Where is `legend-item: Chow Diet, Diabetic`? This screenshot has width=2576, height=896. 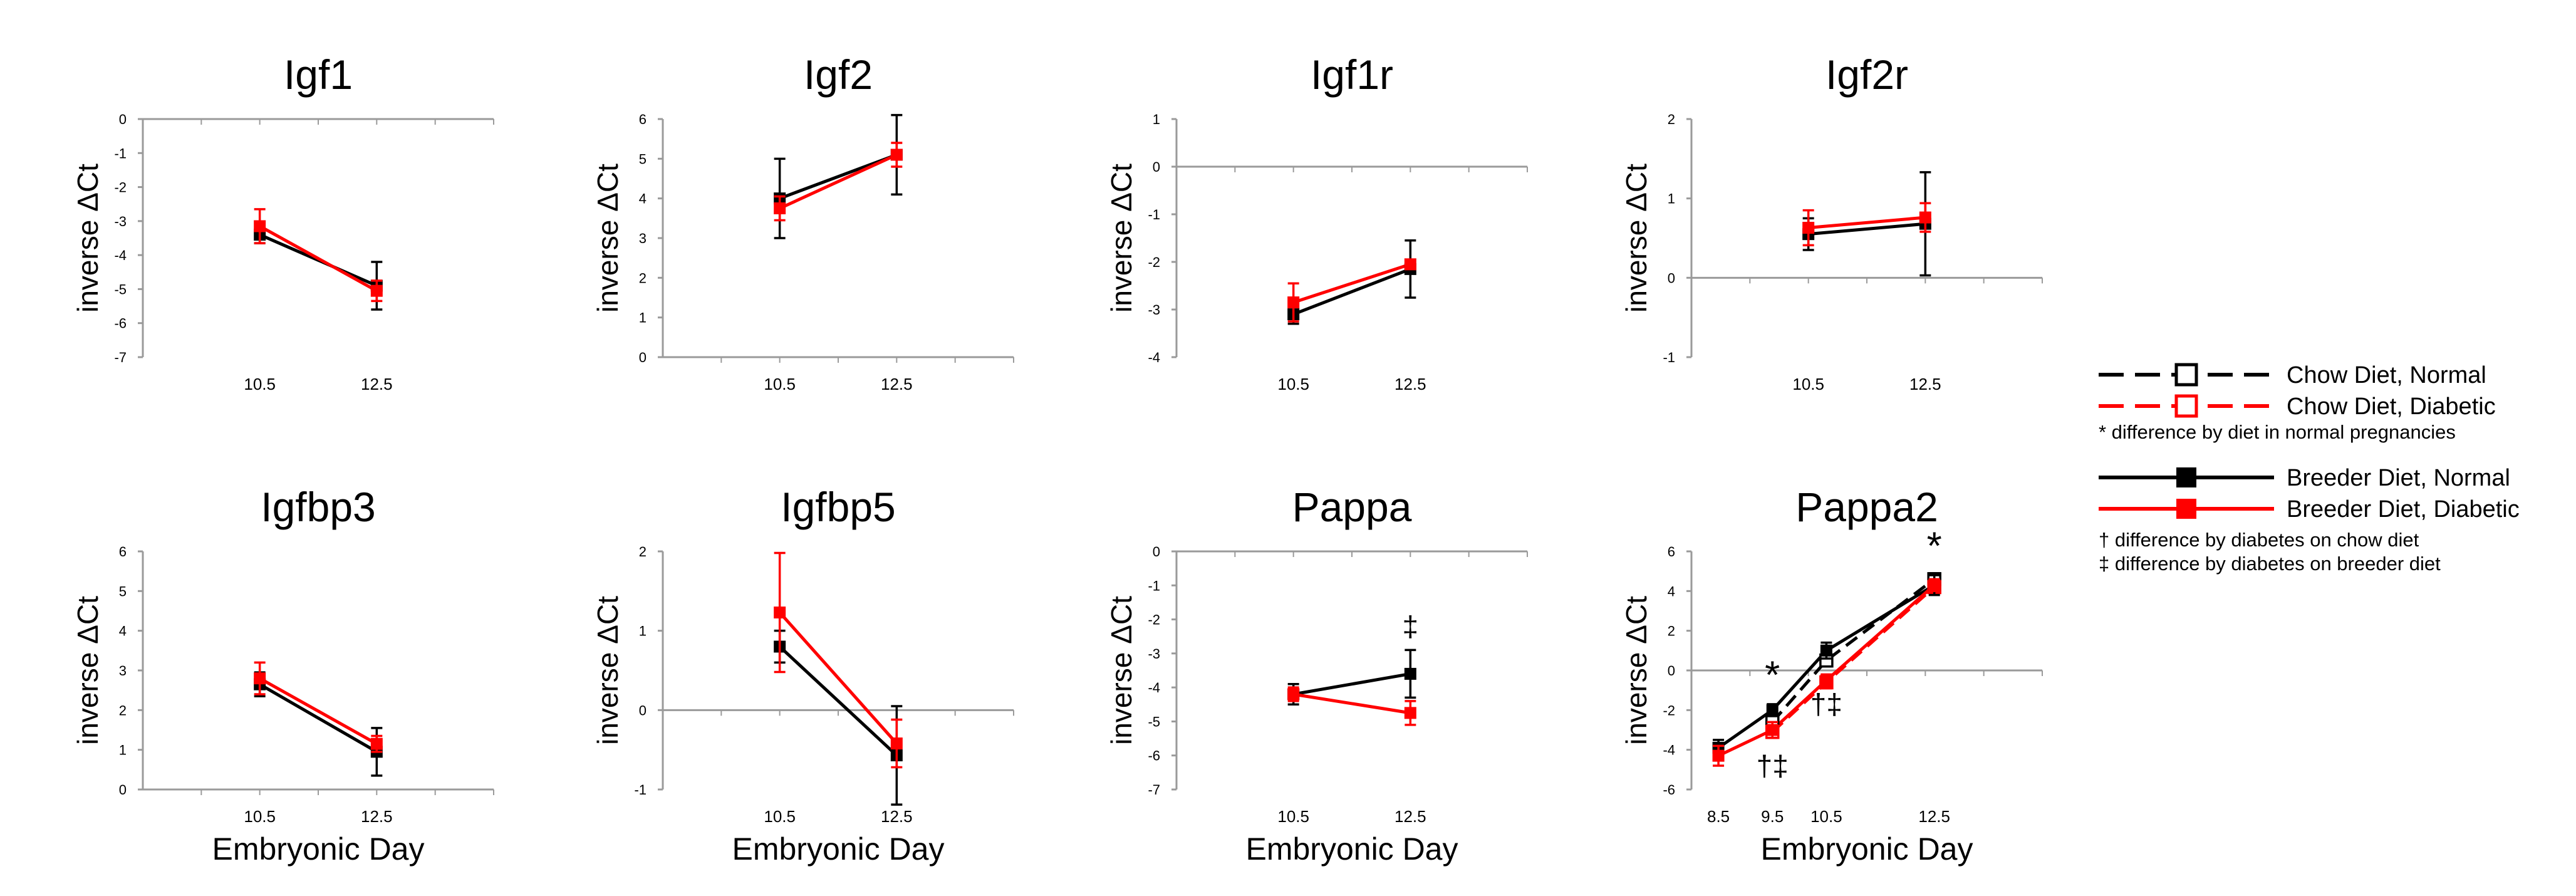 legend-item: Chow Diet, Diabetic is located at coordinates (2297, 406).